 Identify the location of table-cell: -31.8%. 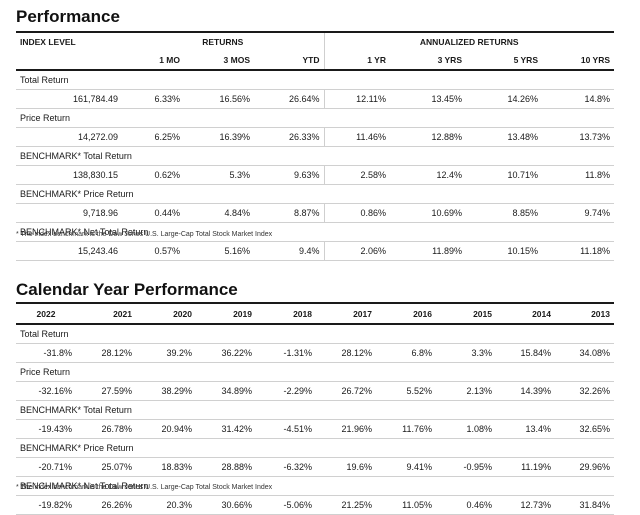
(46, 353).